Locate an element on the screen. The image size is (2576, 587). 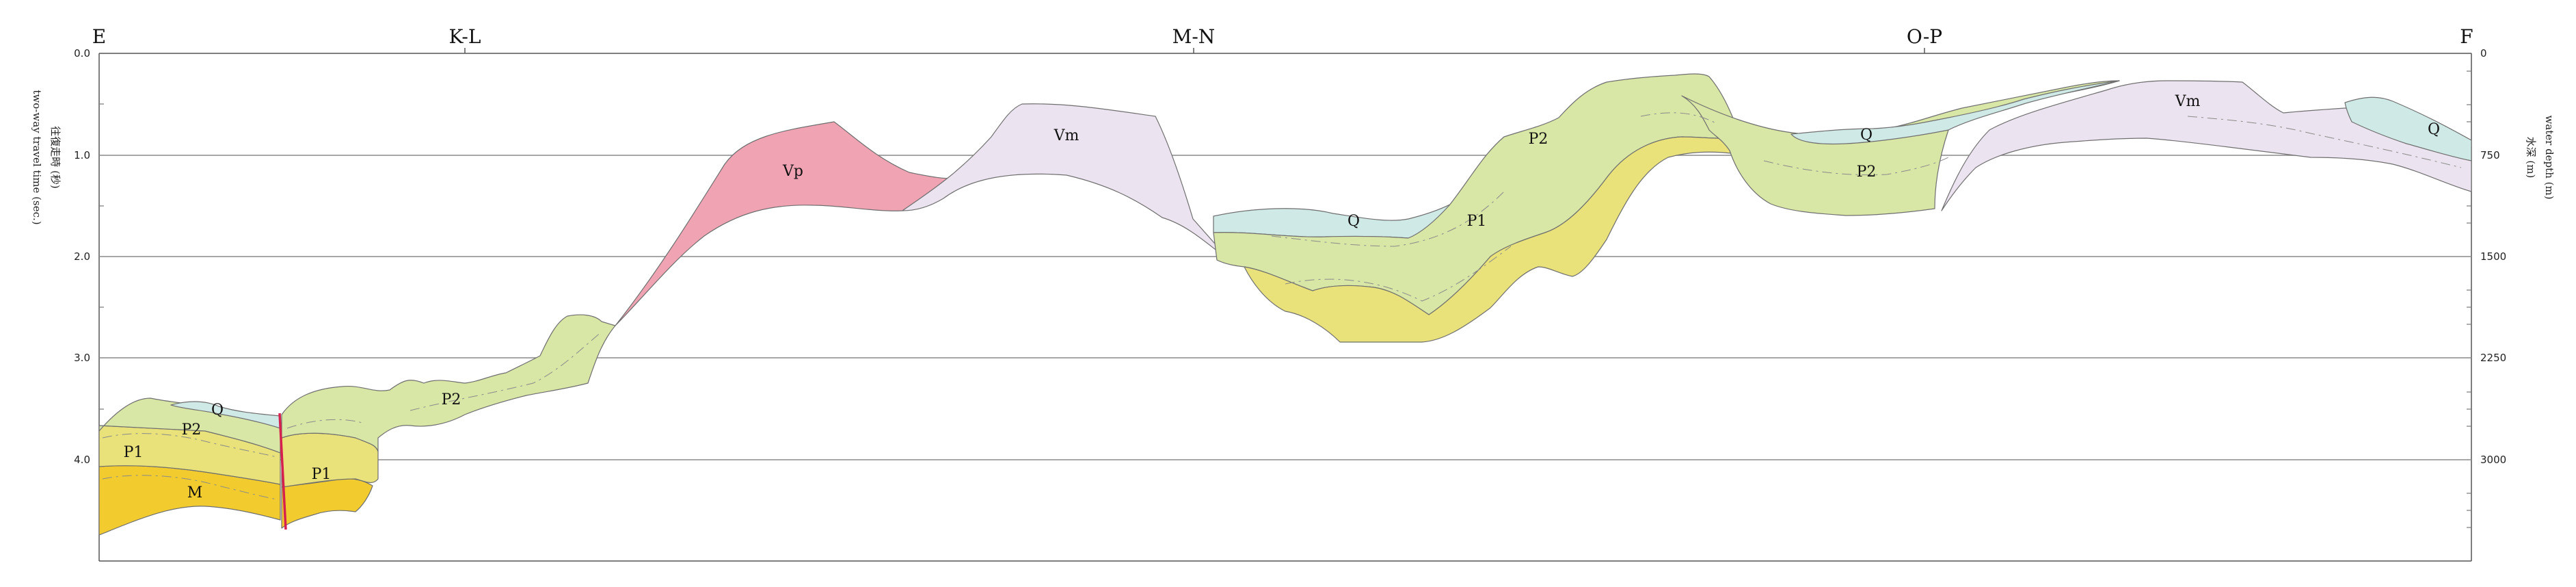
label-P1-left: P1 is located at coordinates (134, 452).